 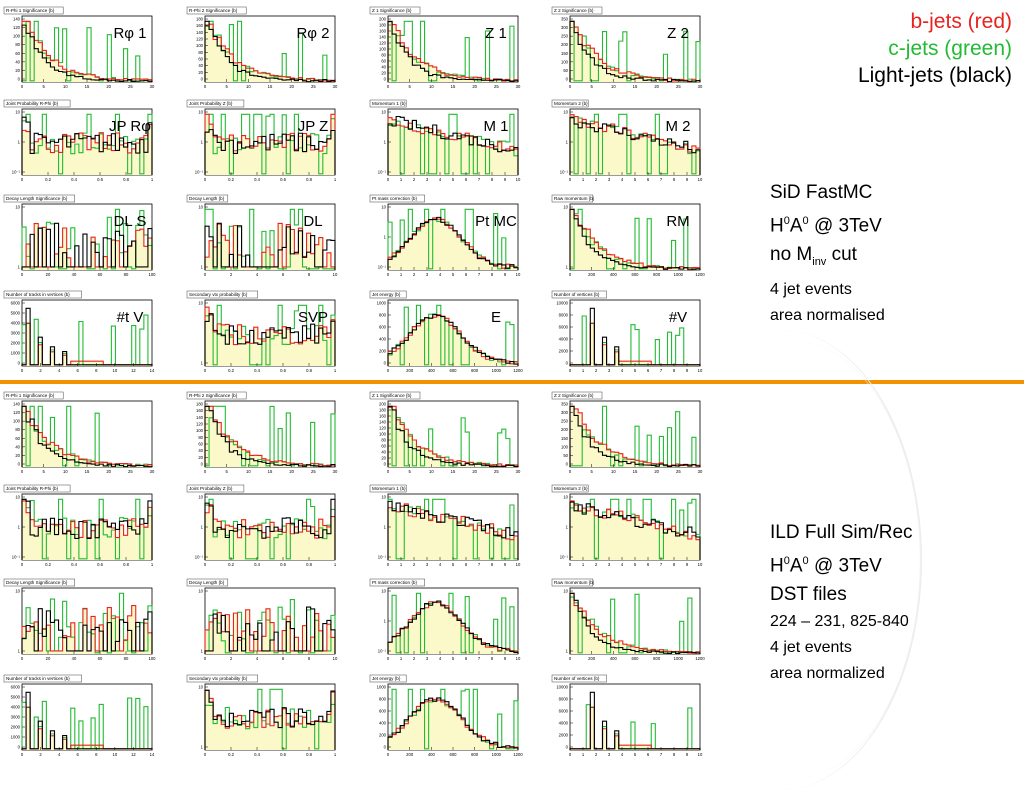 What do you see at coordinates (564, 711) in the screenshot?
I see `y-tick-label: 6000` at bounding box center [564, 711].